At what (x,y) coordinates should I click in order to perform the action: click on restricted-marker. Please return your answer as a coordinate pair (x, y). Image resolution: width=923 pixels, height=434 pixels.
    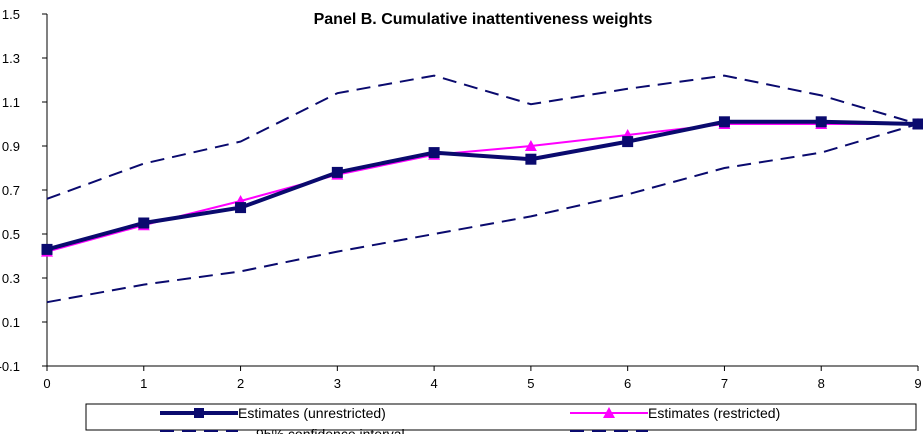
    Looking at the image, I should click on (530, 145).